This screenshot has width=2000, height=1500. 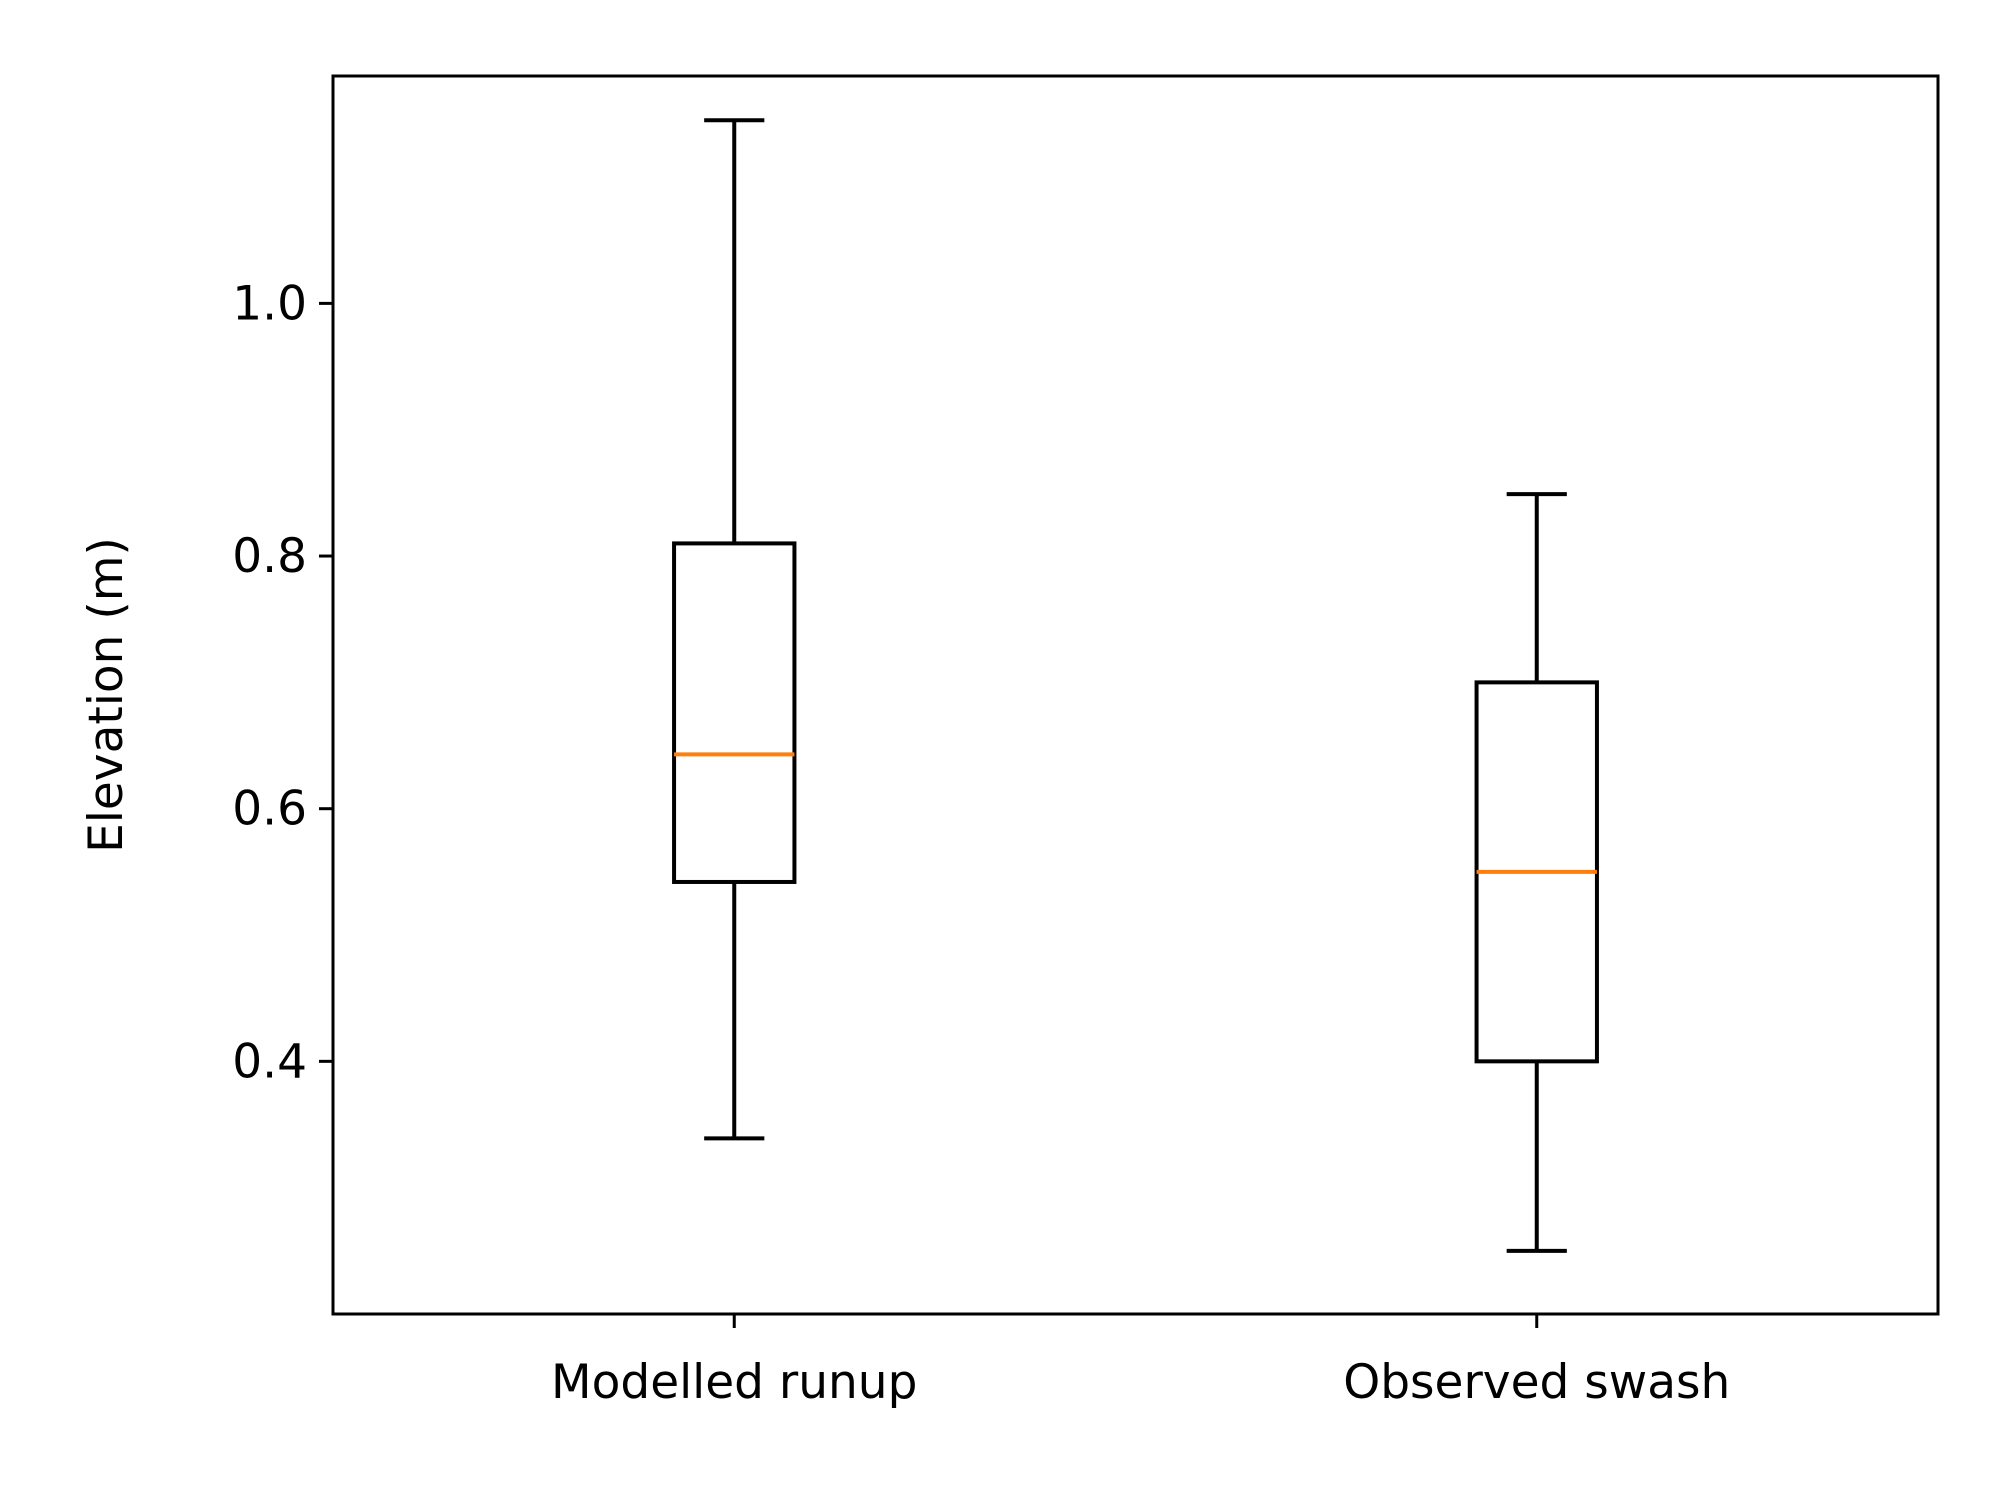 What do you see at coordinates (1140, 1362) in the screenshot?
I see `x-axis: Modelled runup Observed swash` at bounding box center [1140, 1362].